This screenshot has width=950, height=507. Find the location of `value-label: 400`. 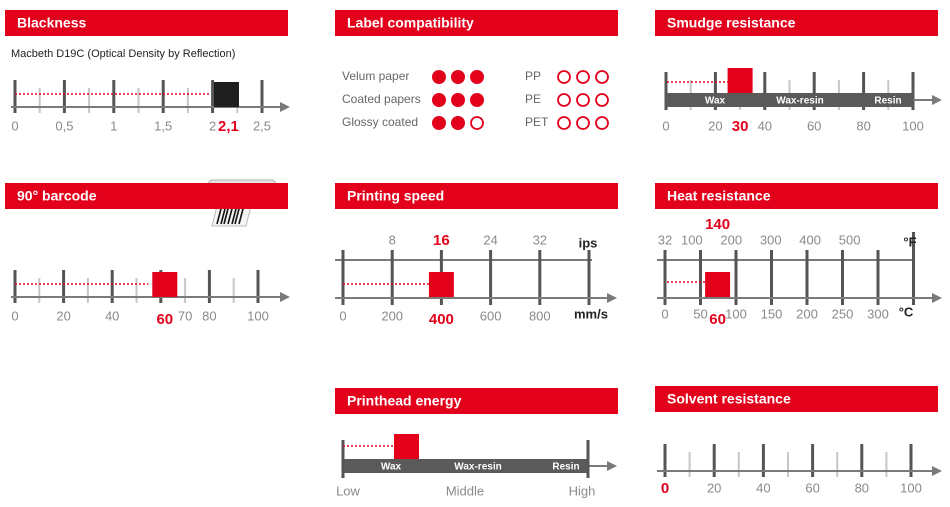

value-label: 400 is located at coordinates (441, 319).